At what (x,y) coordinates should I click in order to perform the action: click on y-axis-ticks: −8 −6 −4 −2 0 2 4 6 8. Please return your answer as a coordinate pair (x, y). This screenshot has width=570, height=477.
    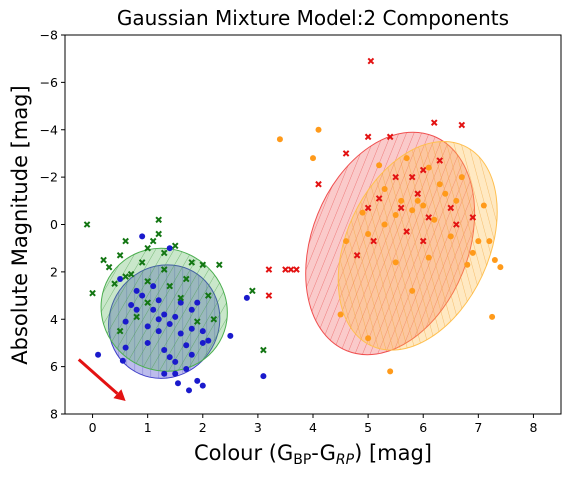
    Looking at the image, I should click on (52, 225).